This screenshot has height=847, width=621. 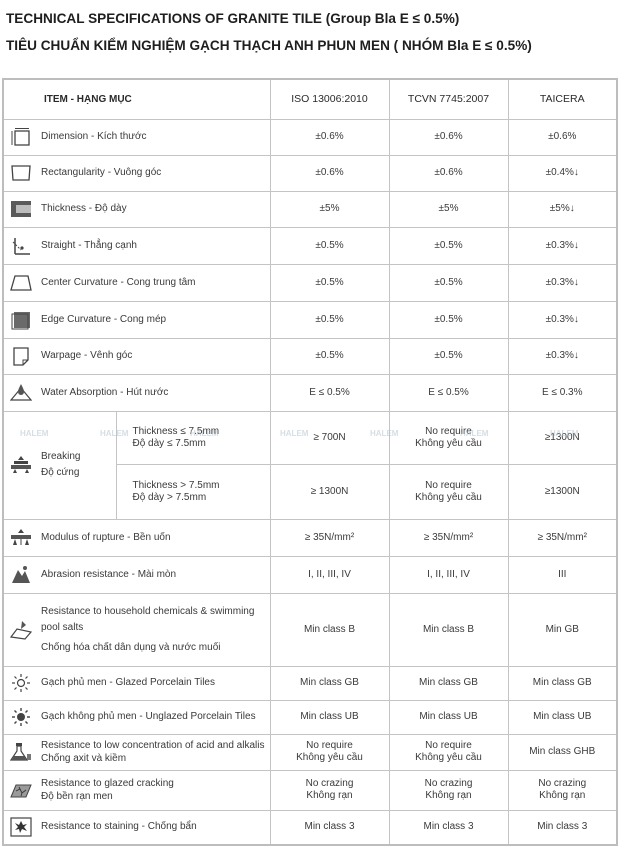 I want to click on breaking-label-vi: Độ cứng, so click(x=60, y=472).